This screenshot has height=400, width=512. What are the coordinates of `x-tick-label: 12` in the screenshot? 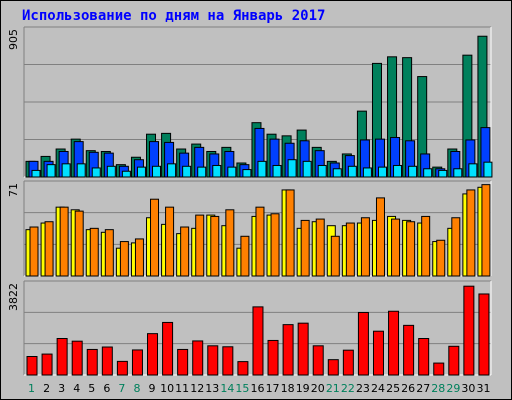 It's located at (197, 388).